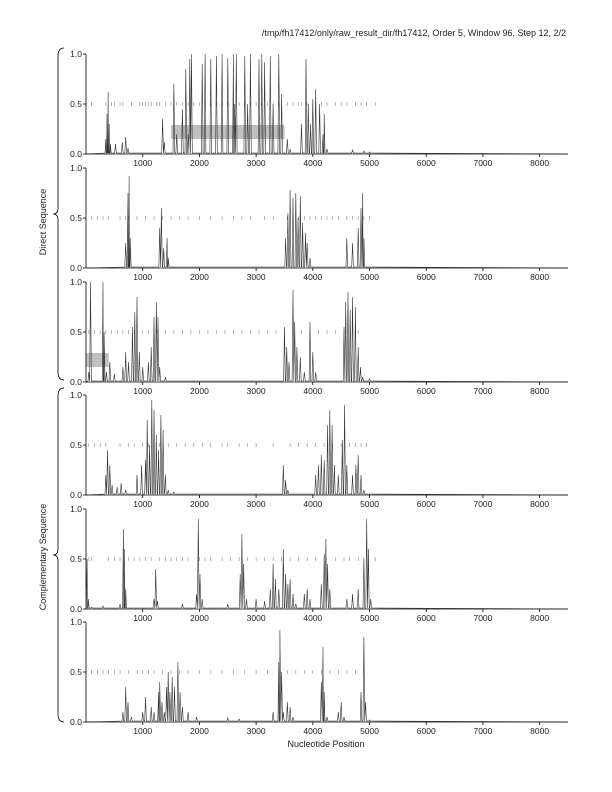 This screenshot has width=612, height=792. Describe the element at coordinates (325, 744) in the screenshot. I see `x-axis-label: Nucleotide Position` at that location.